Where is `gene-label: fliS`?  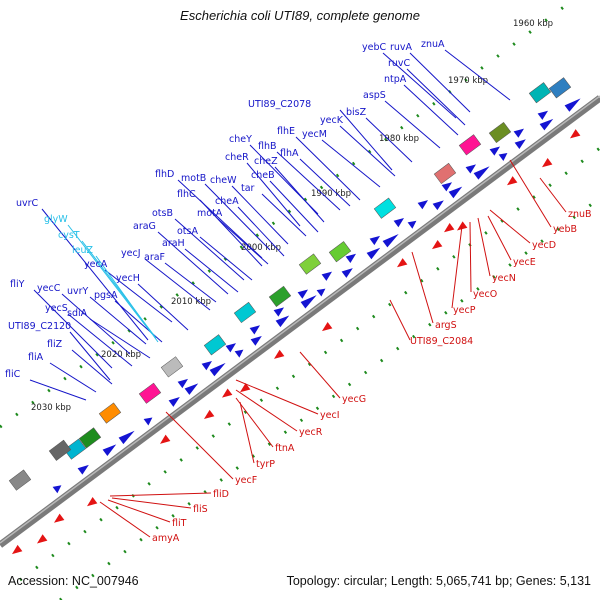
gene-label: fliS is located at coordinates (200, 509).